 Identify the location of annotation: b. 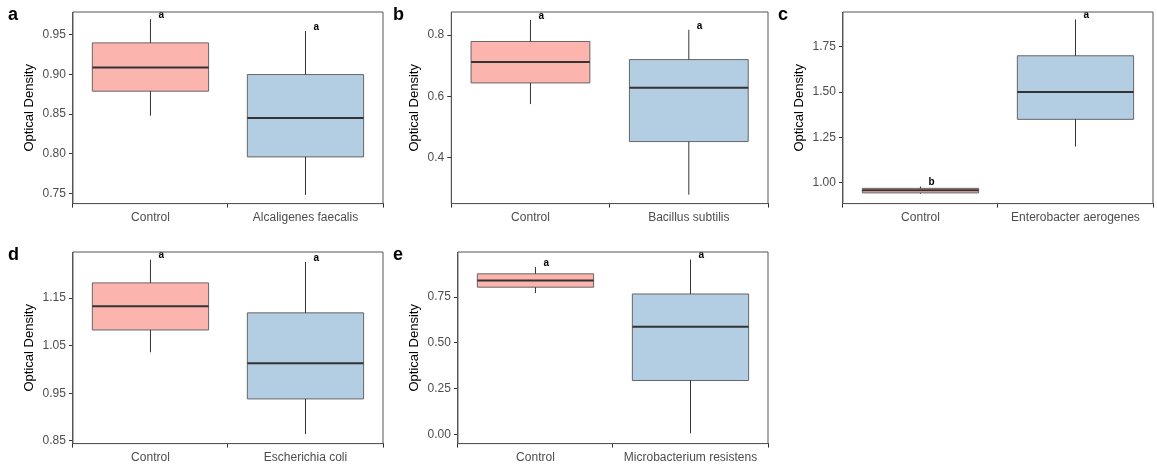
(931, 182).